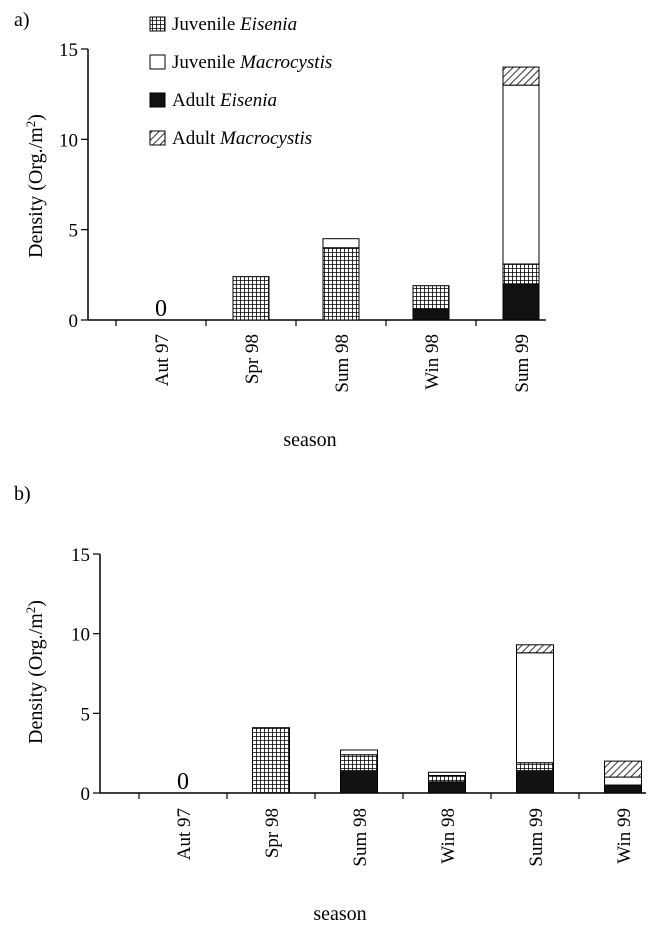 The height and width of the screenshot is (926, 654). Describe the element at coordinates (22, 20) in the screenshot. I see `panel-a-label: a)` at that location.